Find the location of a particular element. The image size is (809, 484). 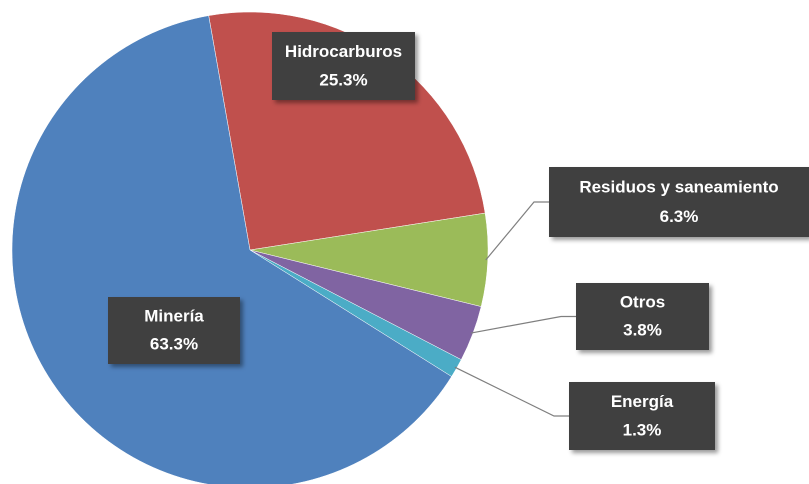

category-label: Hidrocarburos is located at coordinates (343, 51).